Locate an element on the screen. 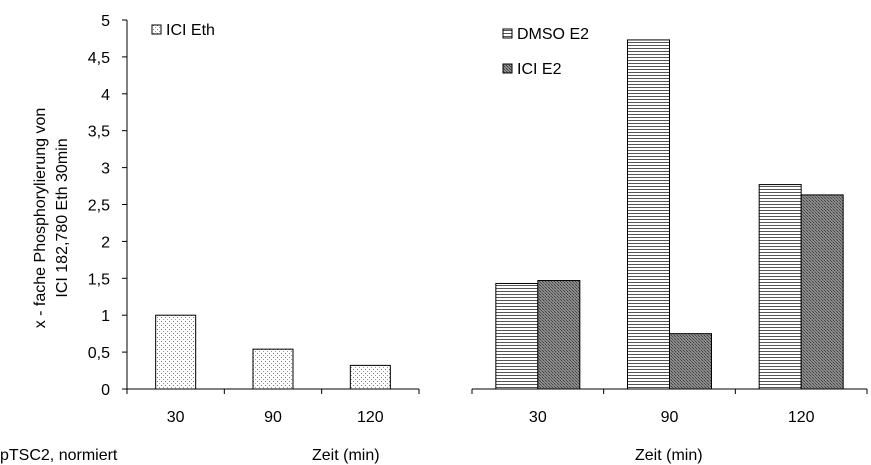 Image resolution: width=871 pixels, height=465 pixels. left-bars is located at coordinates (273, 352).